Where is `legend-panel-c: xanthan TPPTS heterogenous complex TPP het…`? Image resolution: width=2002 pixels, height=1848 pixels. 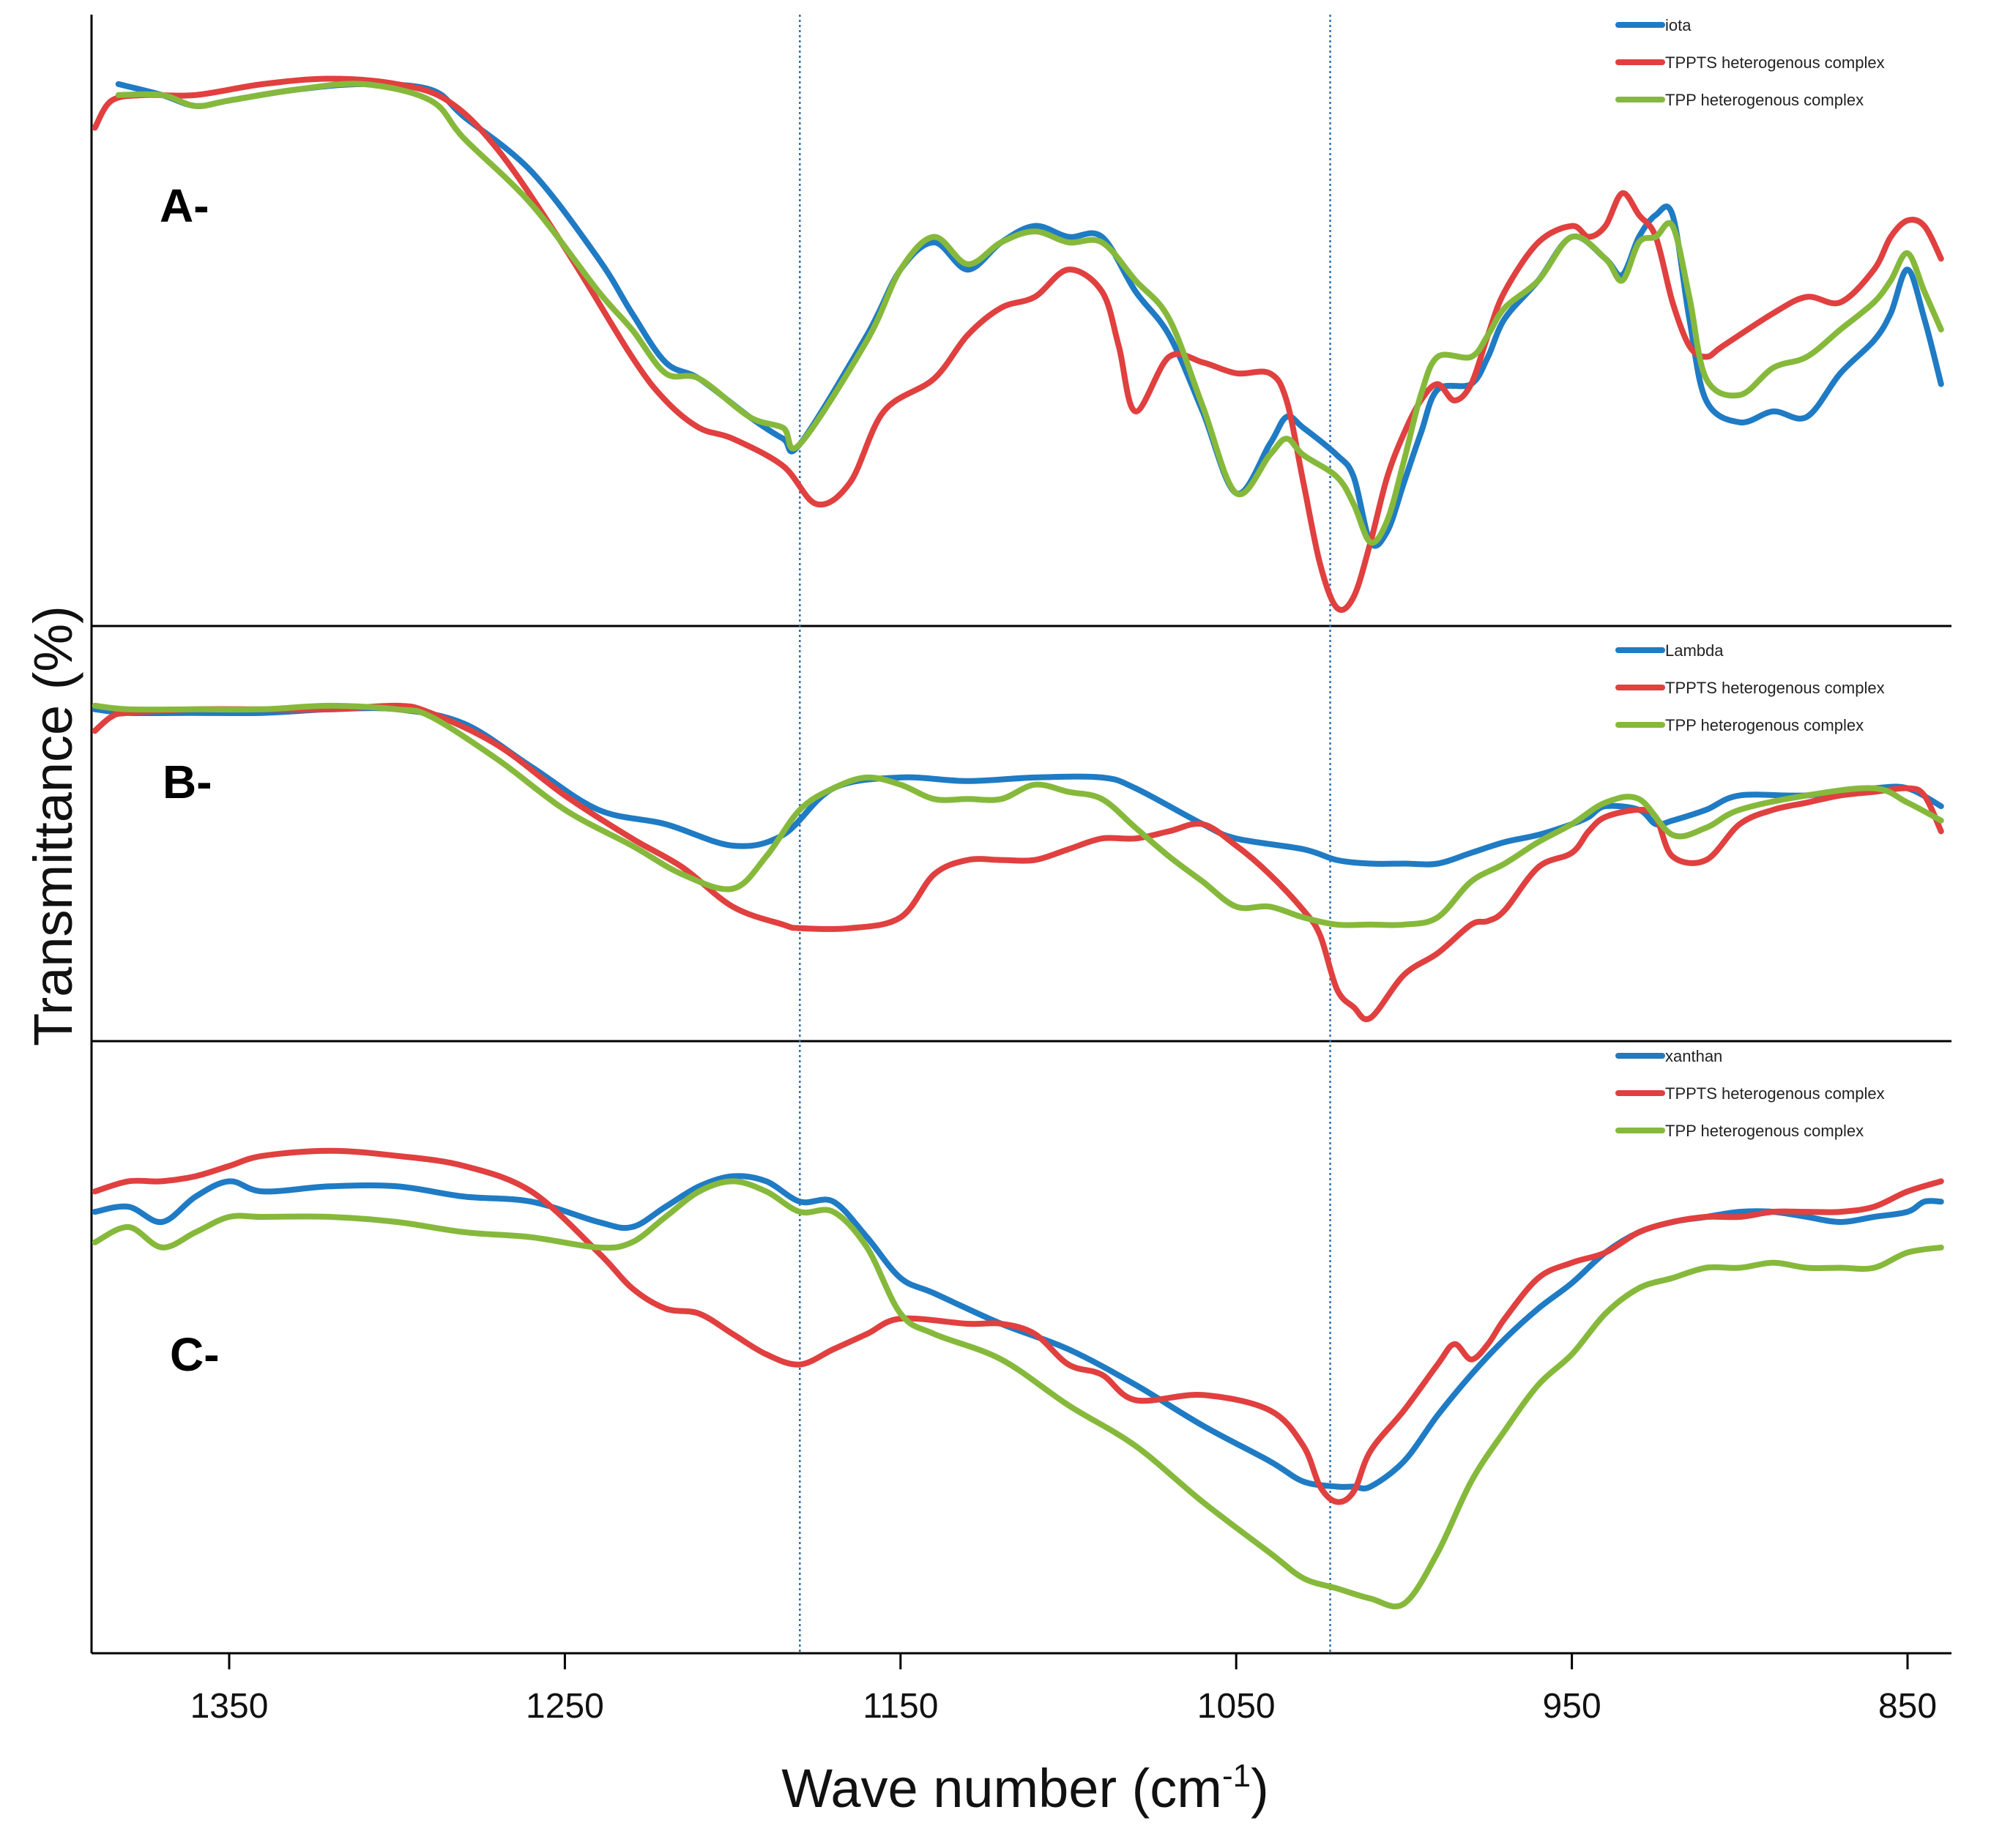
legend-panel-c: xanthan TPPTS heterogenous complex TPP het… is located at coordinates (1750, 1093).